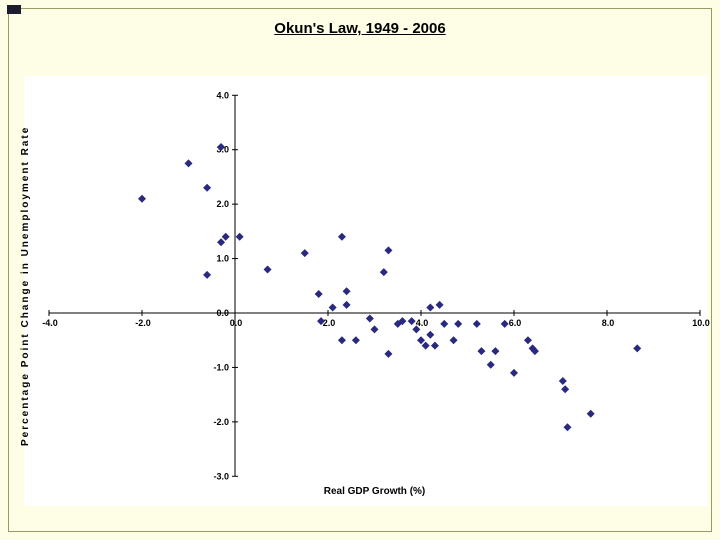 The height and width of the screenshot is (540, 720). What do you see at coordinates (221, 476) in the screenshot?
I see `y-tick-label: -3.0` at bounding box center [221, 476].